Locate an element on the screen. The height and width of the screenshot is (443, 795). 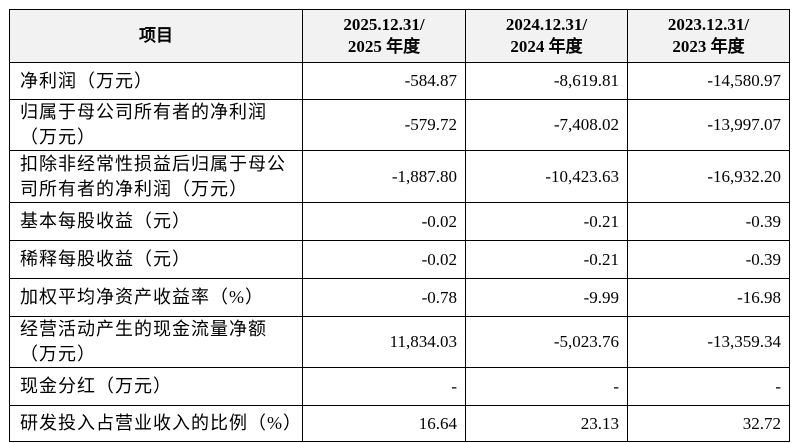
table-row: 加权平均净资产收益率（%） -0.78 -9.99 -16.98 is located at coordinates (399, 297).